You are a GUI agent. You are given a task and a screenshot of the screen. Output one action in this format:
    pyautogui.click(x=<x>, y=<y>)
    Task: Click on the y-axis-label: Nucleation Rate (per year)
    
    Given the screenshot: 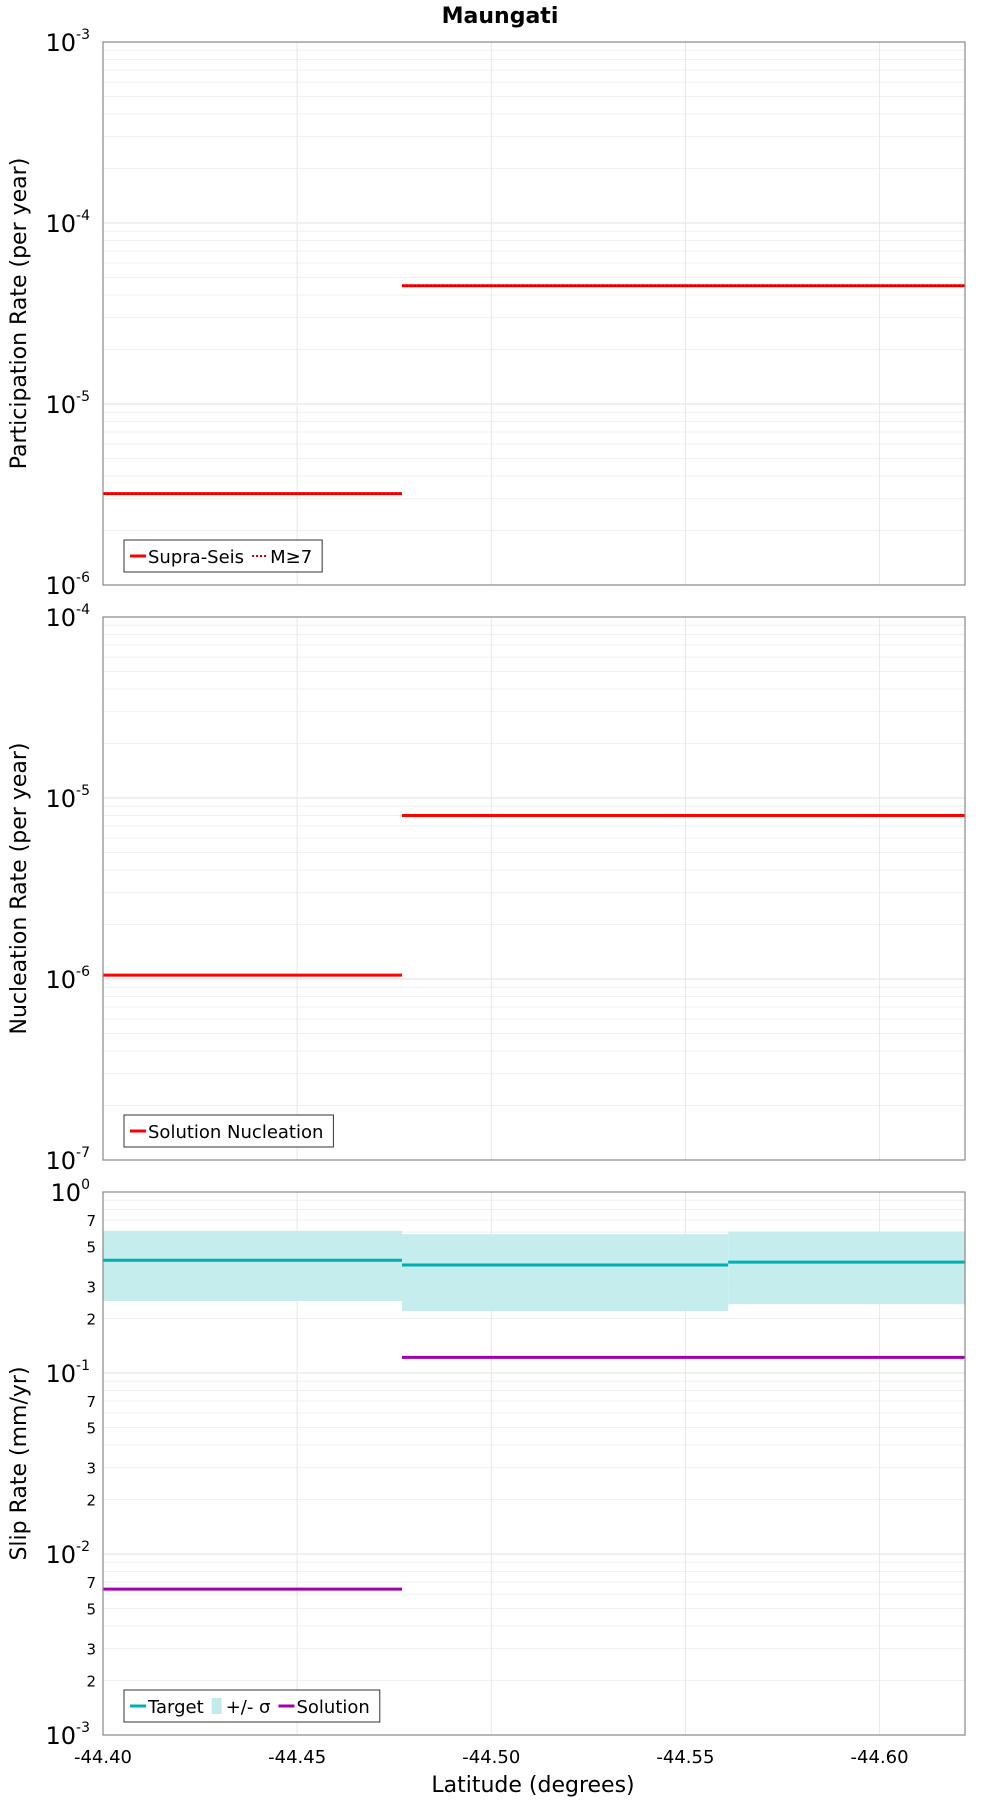 What is the action you would take?
    pyautogui.click(x=19, y=889)
    